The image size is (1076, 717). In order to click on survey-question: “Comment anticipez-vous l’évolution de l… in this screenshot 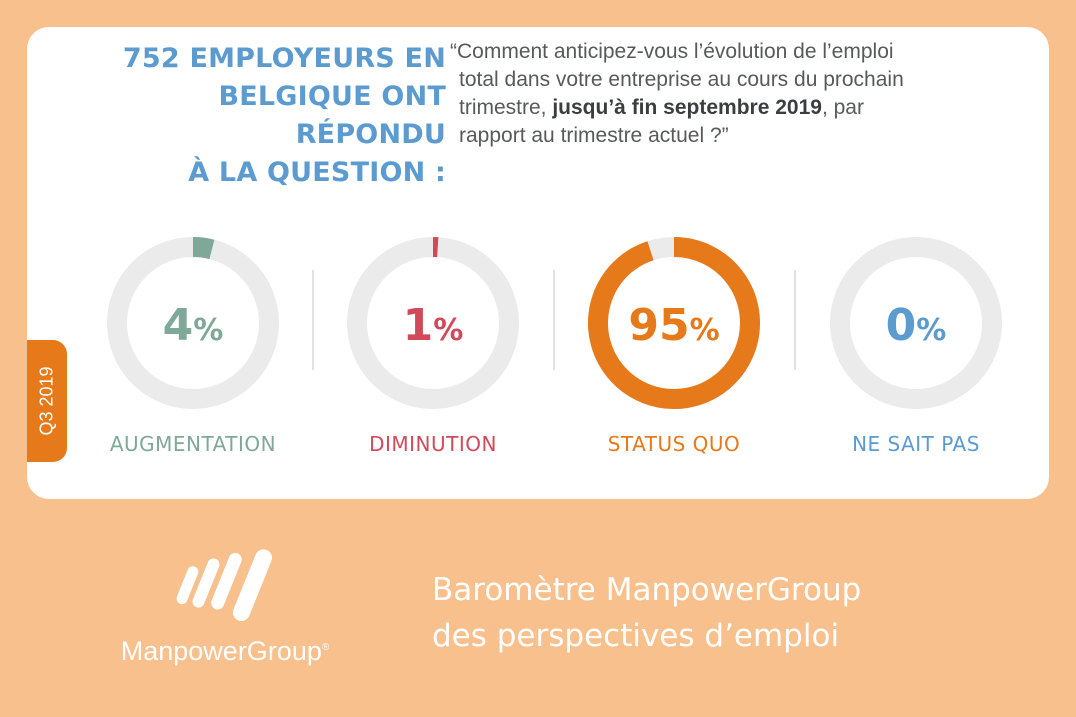, I will do `click(730, 94)`.